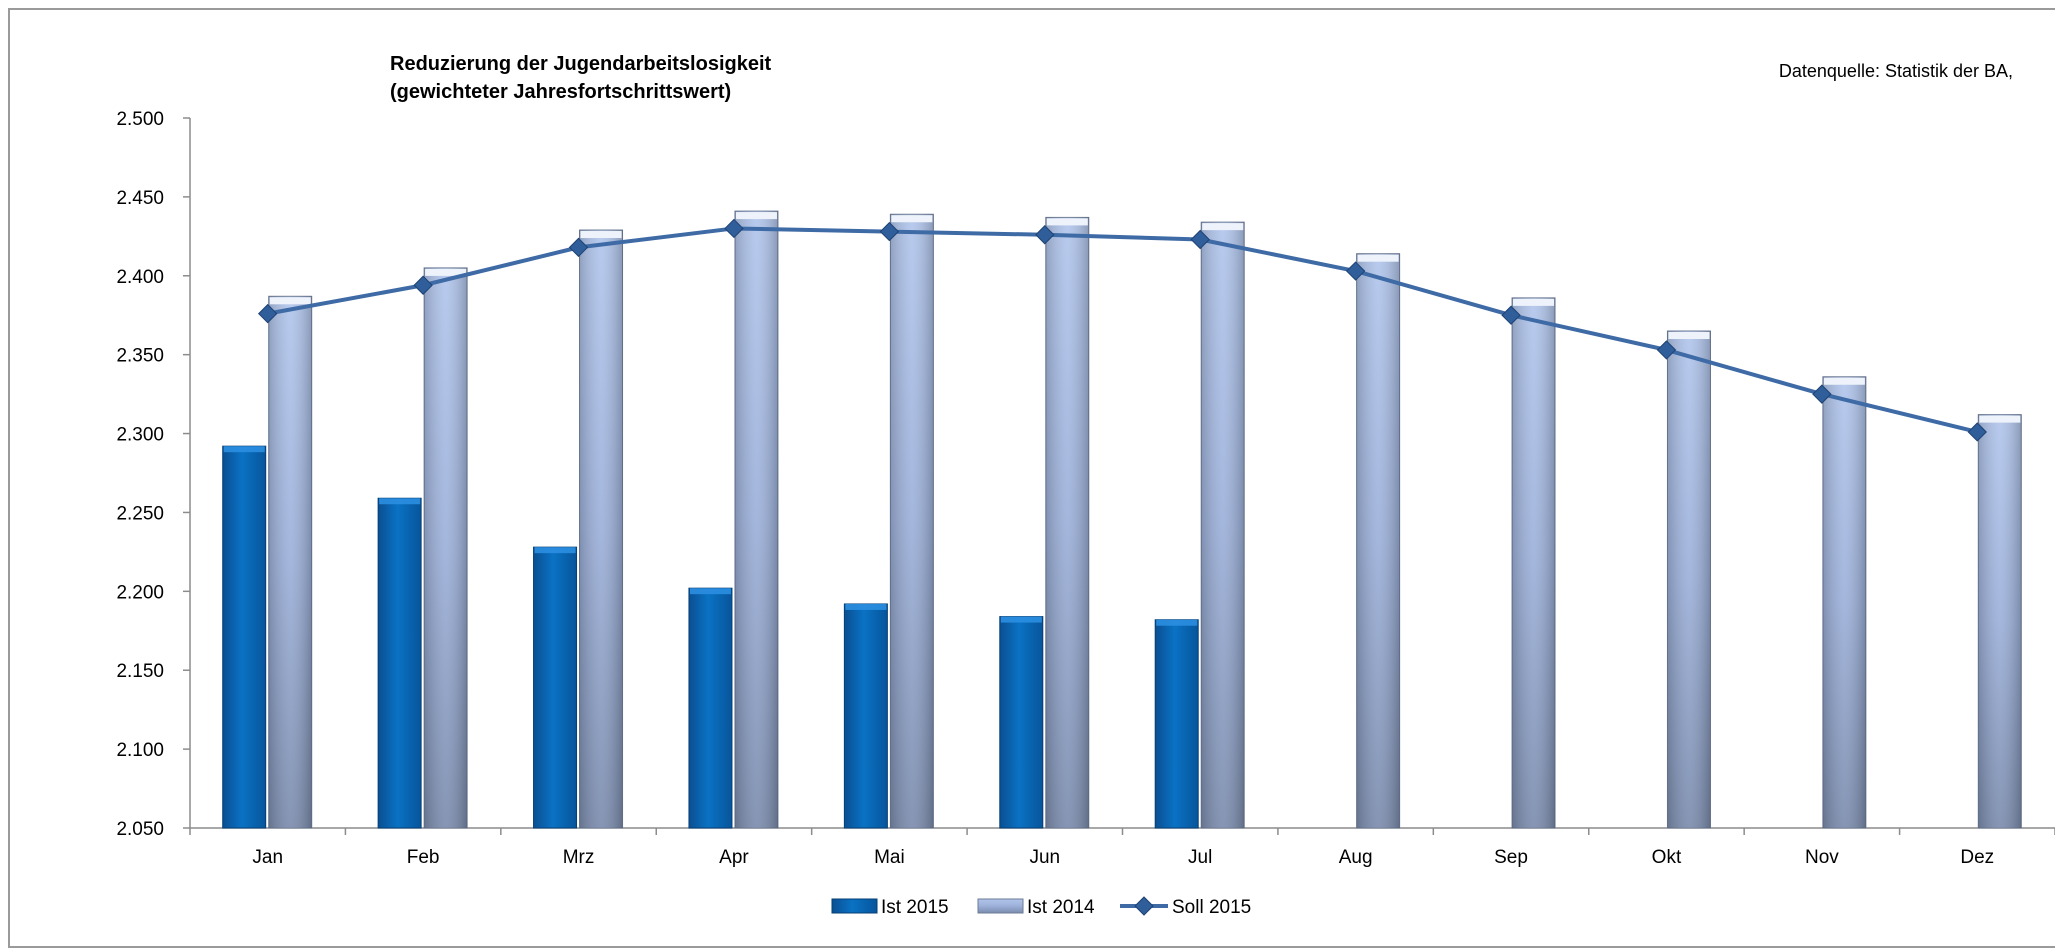 The width and height of the screenshot is (2055, 948). I want to click on x-tick-label: Sep, so click(1511, 857).